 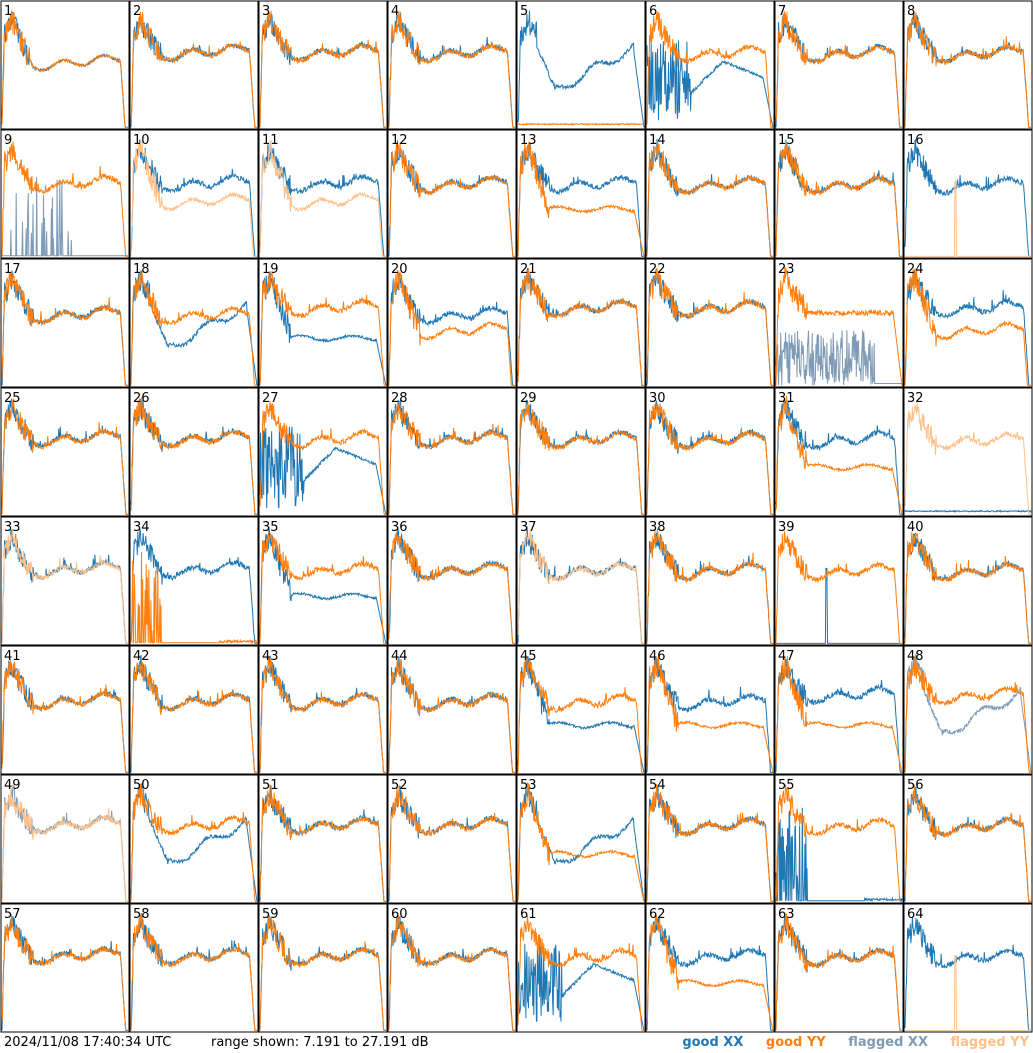 What do you see at coordinates (782, 11) in the screenshot?
I see `panel-label: 7` at bounding box center [782, 11].